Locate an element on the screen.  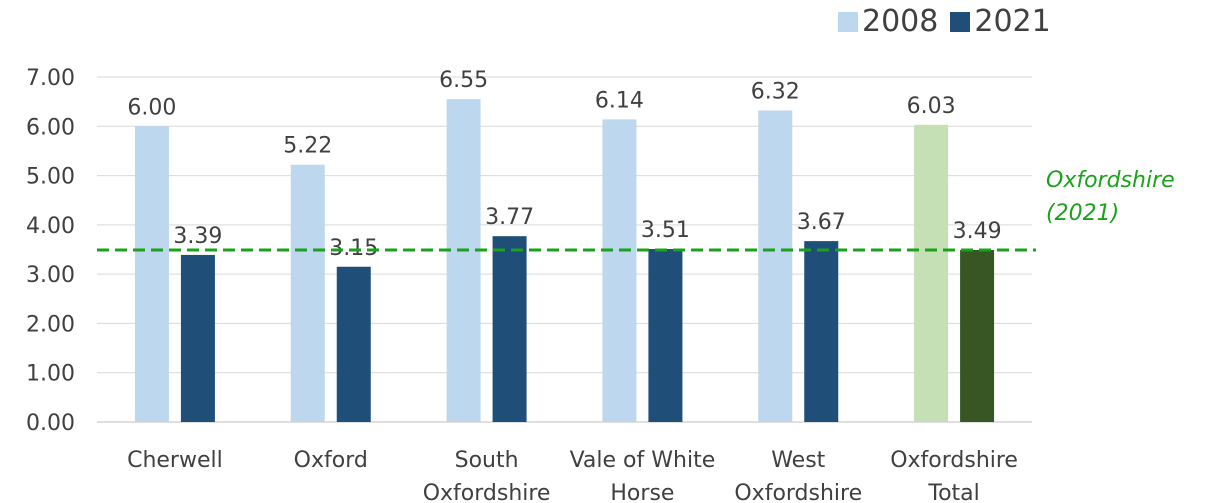
y-tick-label: 5.00 is located at coordinates (50, 177).